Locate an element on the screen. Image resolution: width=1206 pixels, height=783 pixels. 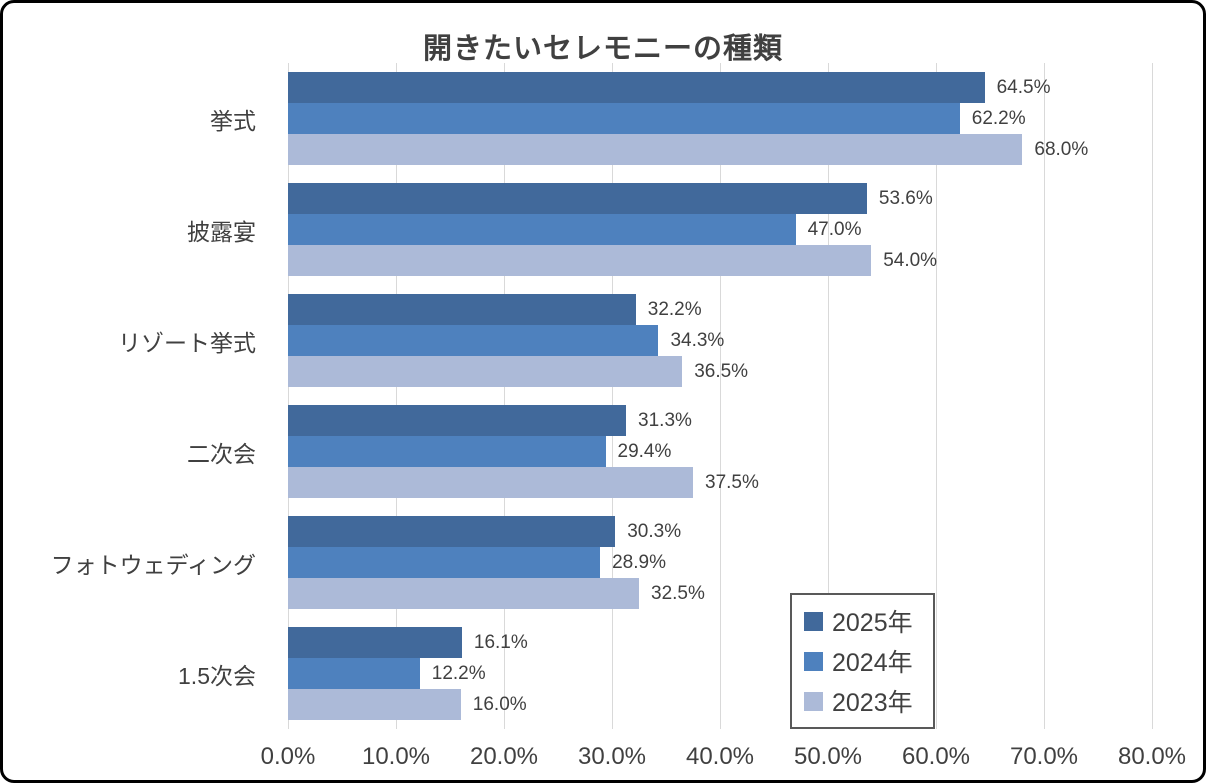
chart-title: 開きたいセレモニーの種類 is located at coordinates (602, 49).